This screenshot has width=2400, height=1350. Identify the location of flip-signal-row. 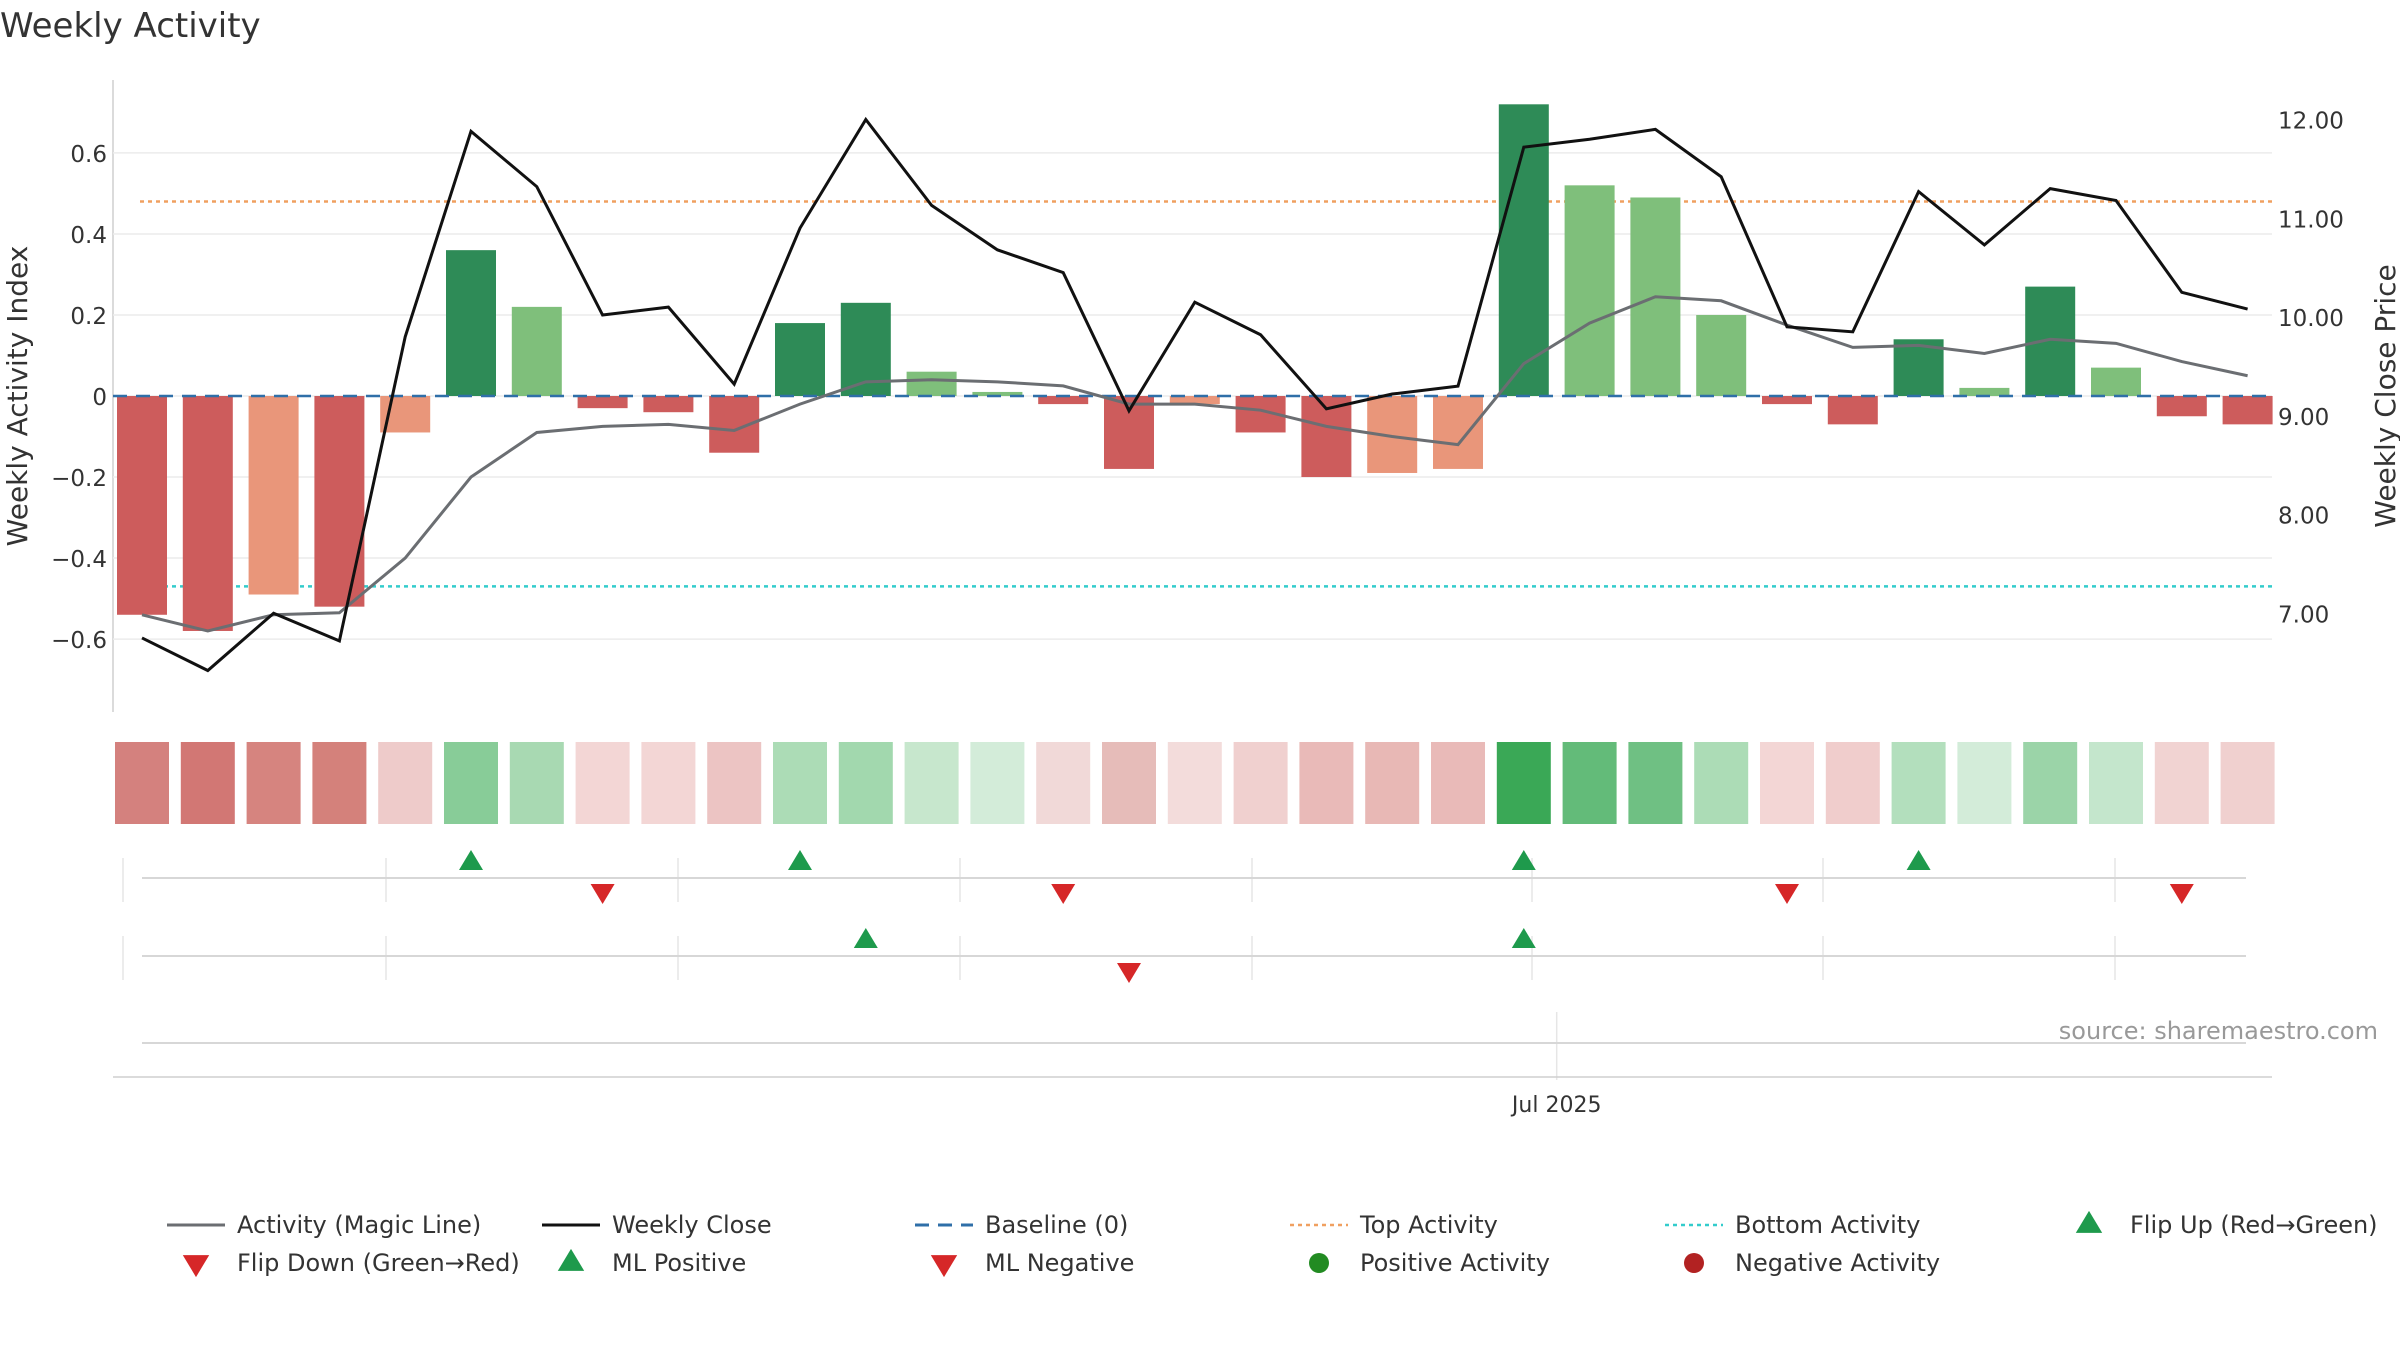
(1184, 877).